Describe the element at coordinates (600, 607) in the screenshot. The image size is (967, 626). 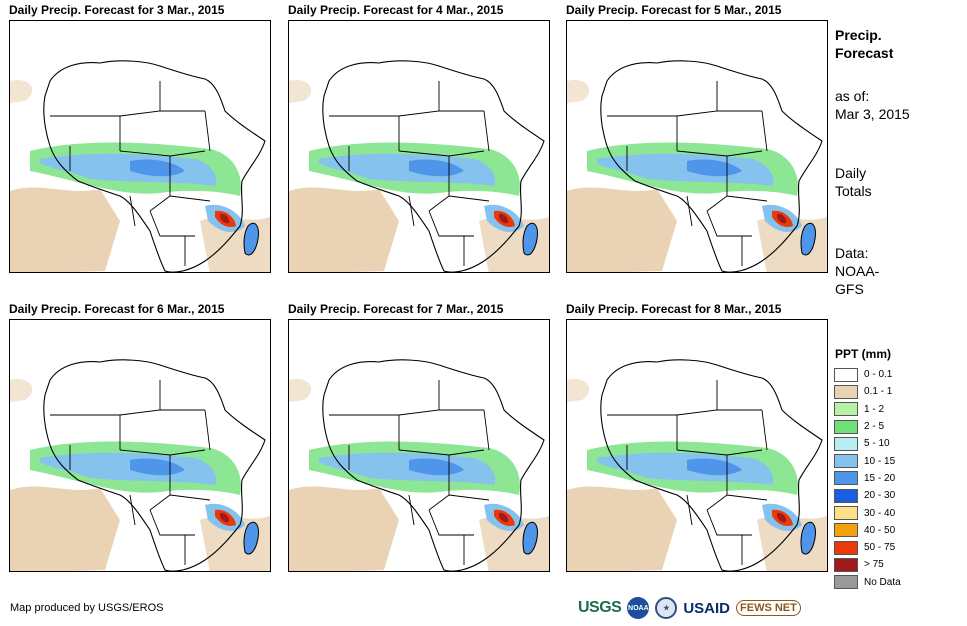
I see `usgs-logo: USGS` at that location.